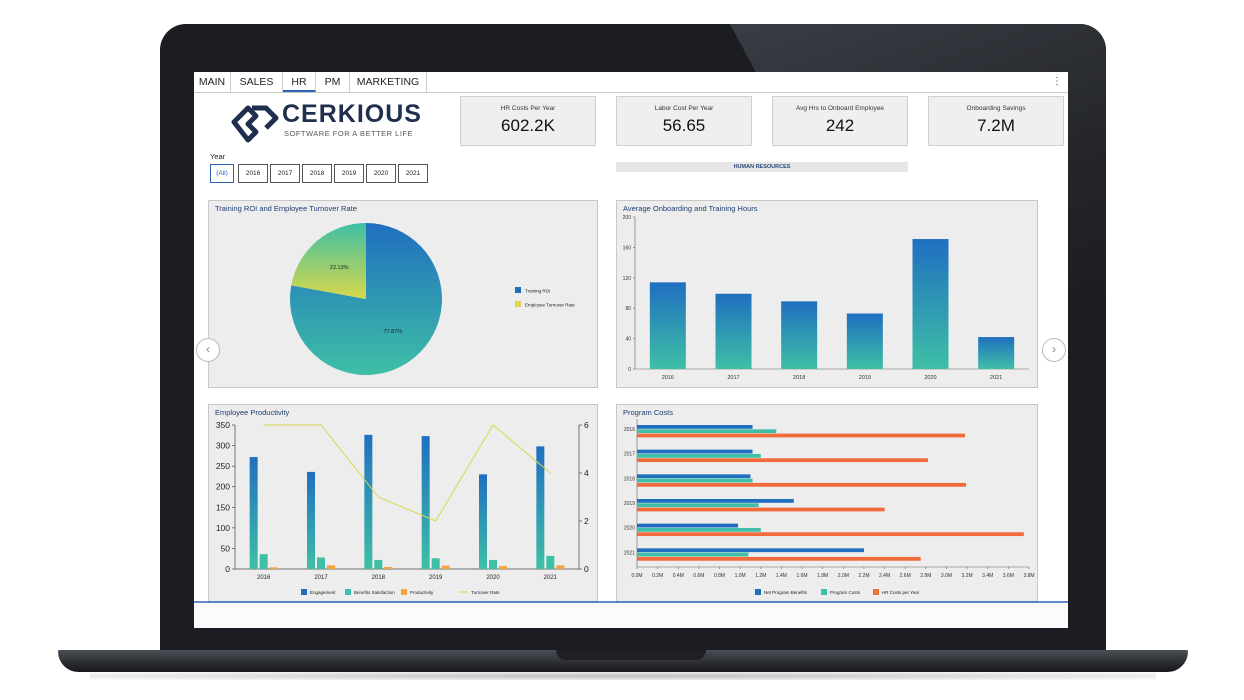  Describe the element at coordinates (668, 378) in the screenshot. I see `x-tick-label: 2016` at that location.